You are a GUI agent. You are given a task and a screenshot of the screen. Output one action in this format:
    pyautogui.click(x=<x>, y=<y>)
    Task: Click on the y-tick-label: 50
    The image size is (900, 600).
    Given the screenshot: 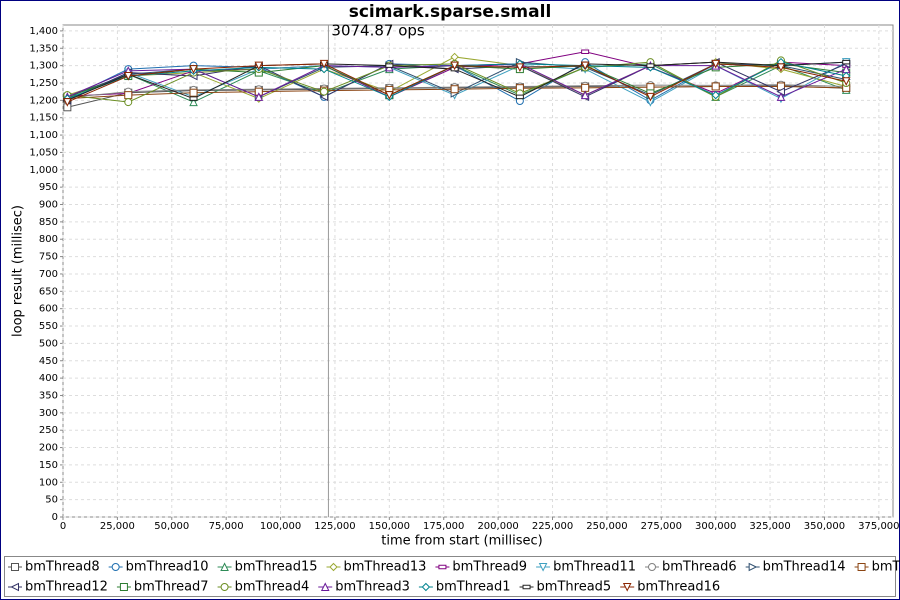 What is the action you would take?
    pyautogui.click(x=51, y=500)
    